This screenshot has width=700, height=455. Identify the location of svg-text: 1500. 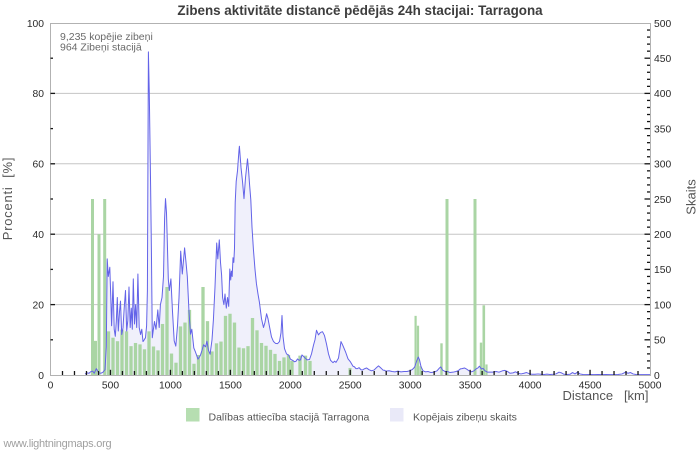
(230, 386).